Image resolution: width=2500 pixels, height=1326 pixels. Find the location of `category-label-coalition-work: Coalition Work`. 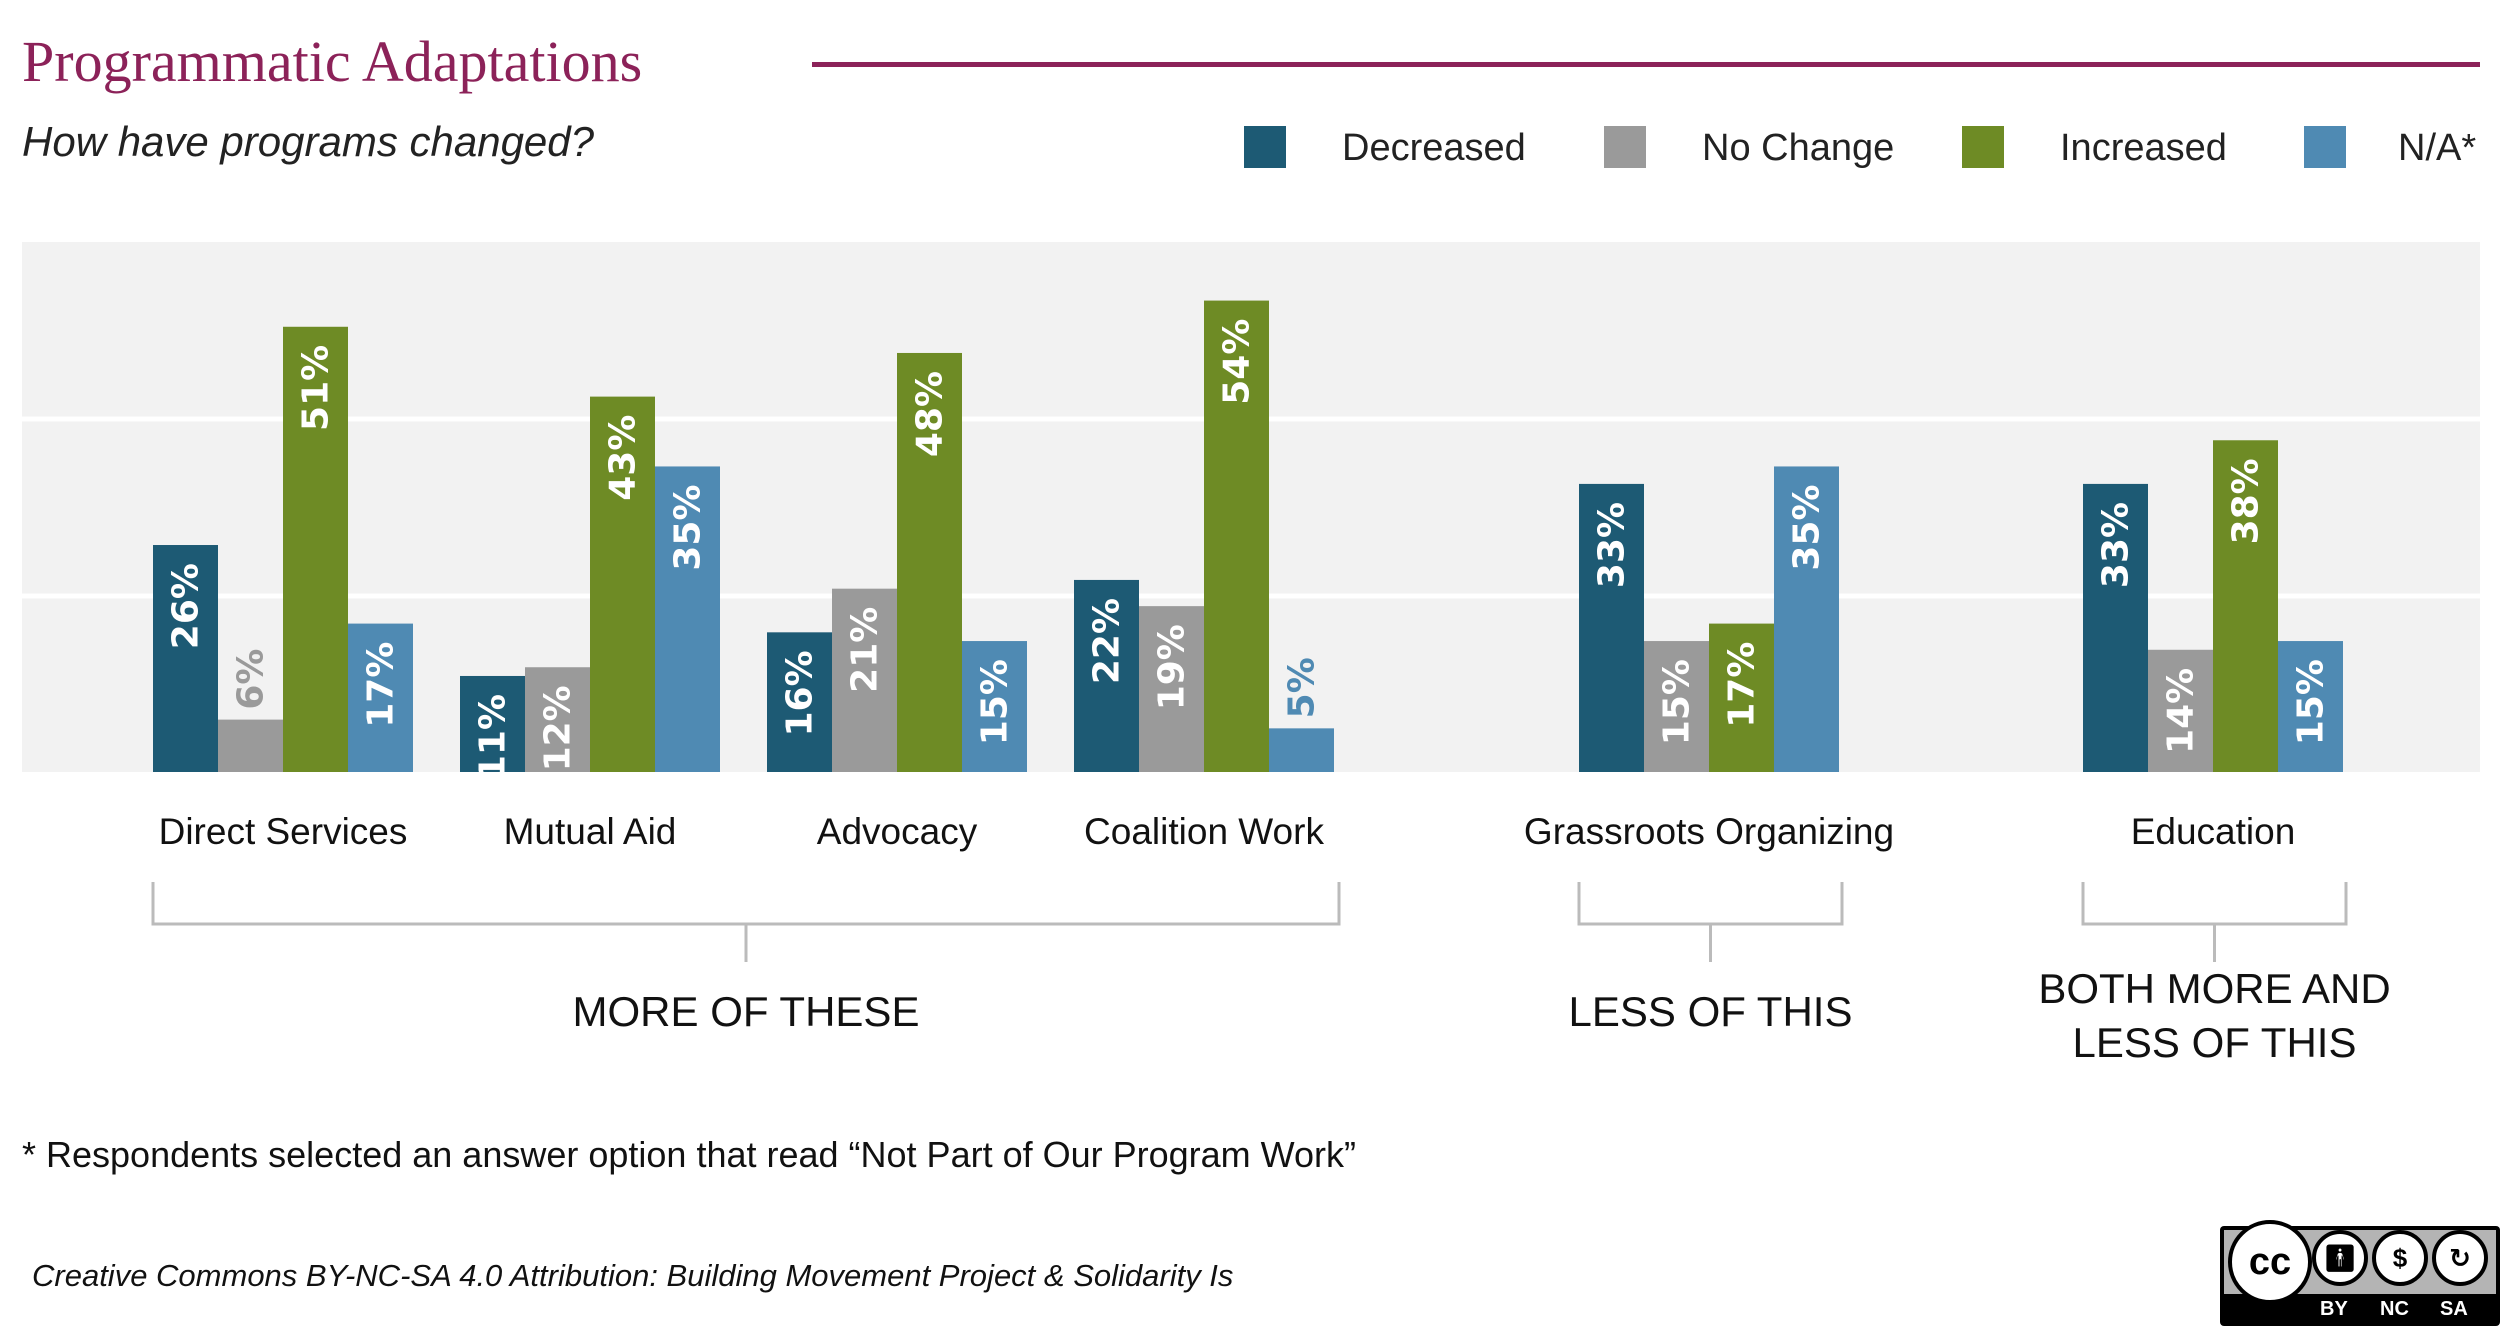

category-label-coalition-work: Coalition Work is located at coordinates (1204, 831).